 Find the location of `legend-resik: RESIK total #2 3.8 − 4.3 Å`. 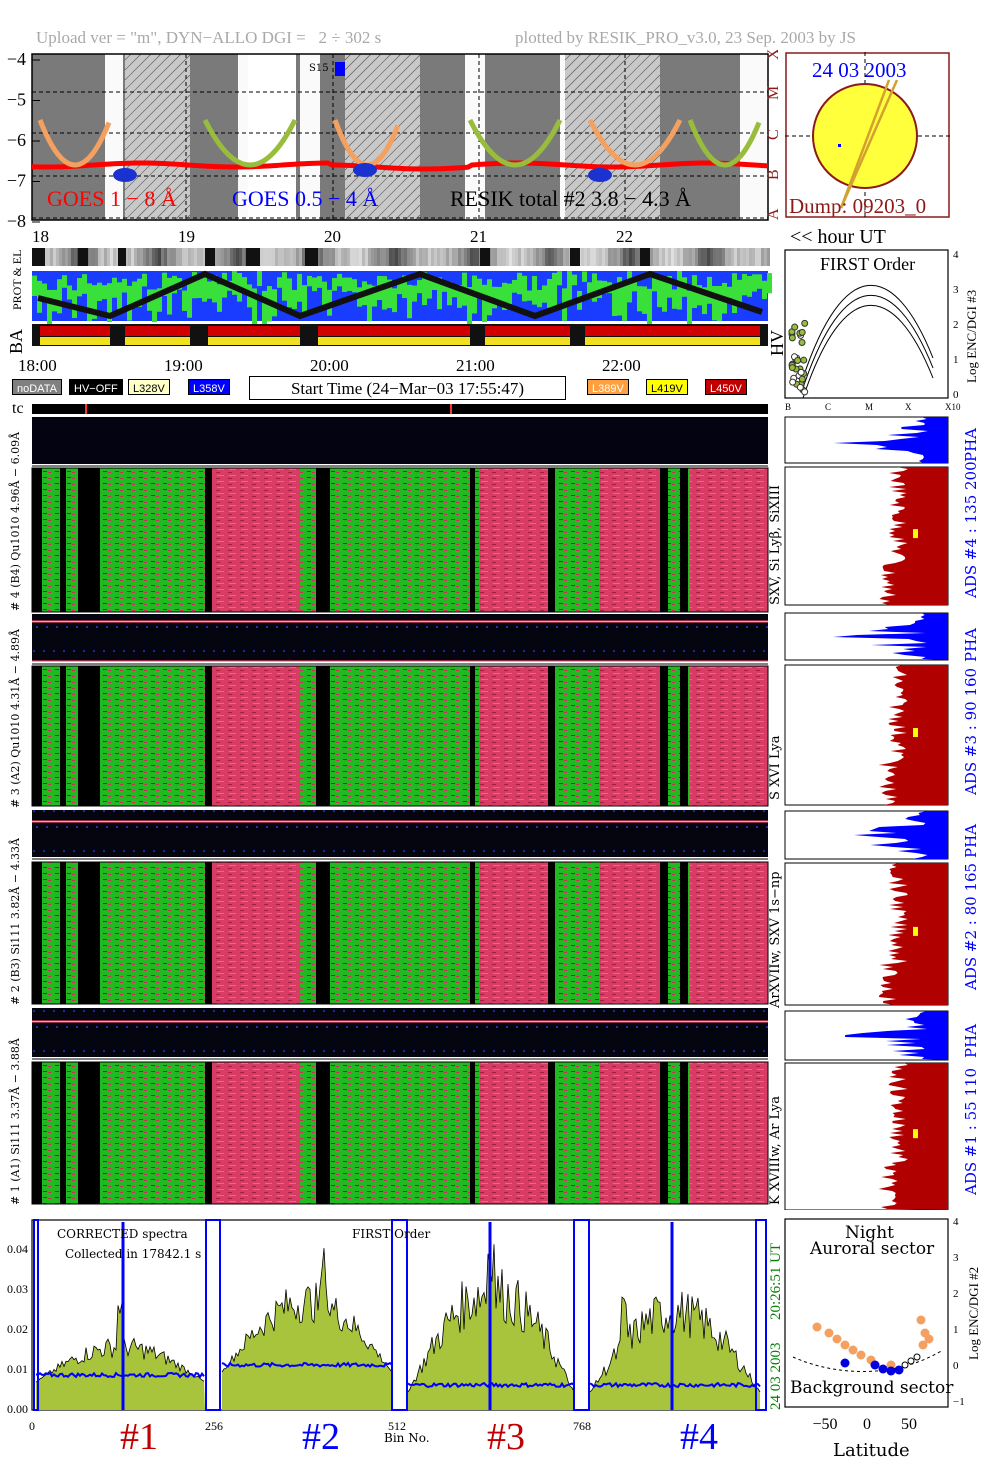

legend-resik: RESIK total #2 3.8 − 4.3 Å is located at coordinates (570, 198).